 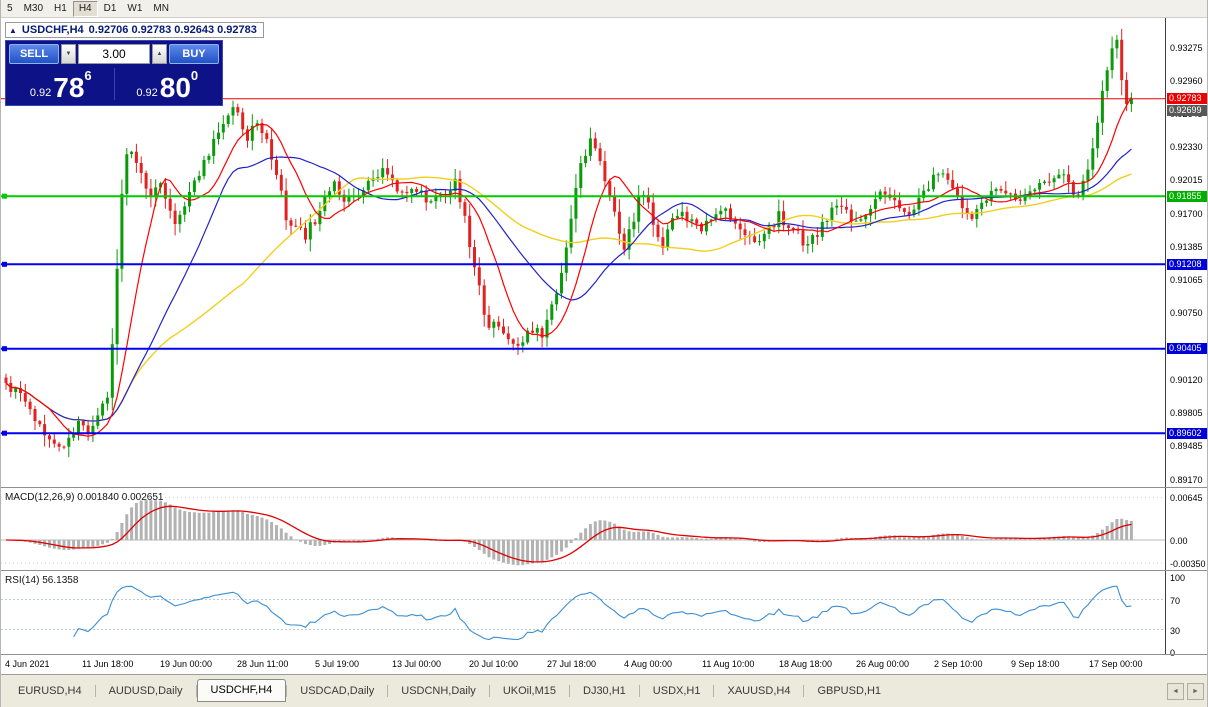 What do you see at coordinates (1186, 313) in the screenshot?
I see `price-axis-label: 0.90750` at bounding box center [1186, 313].